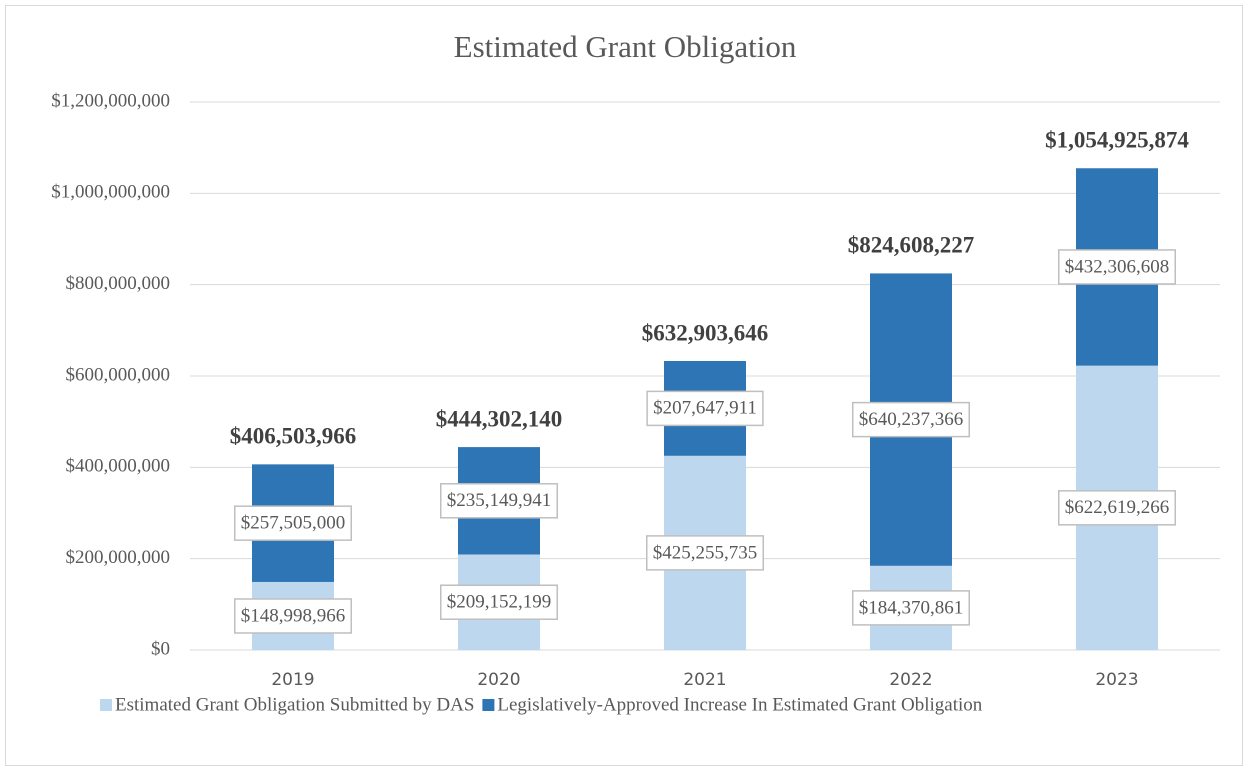 The height and width of the screenshot is (772, 1249). Describe the element at coordinates (110, 100) in the screenshot. I see `y-tick-label: $1,200,000,000` at that location.